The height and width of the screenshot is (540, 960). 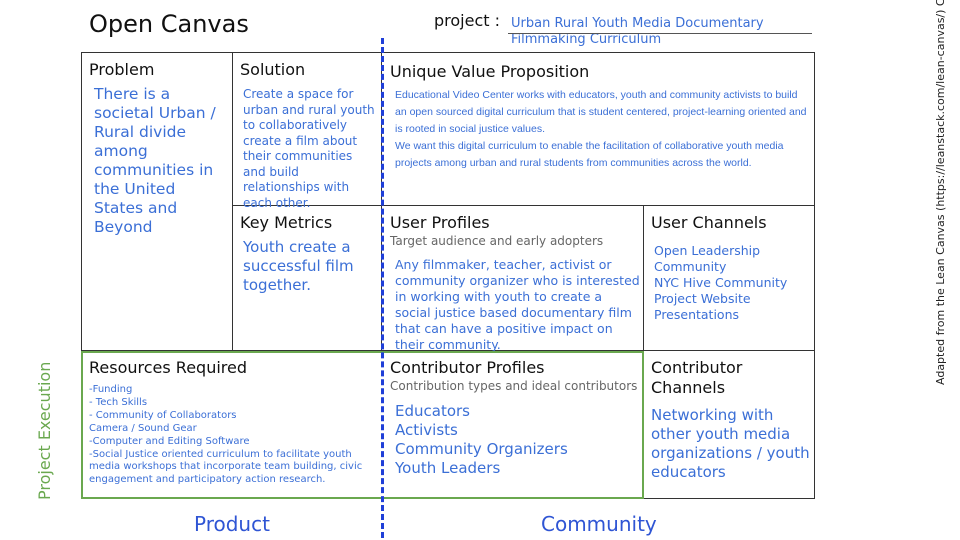 What do you see at coordinates (298, 266) in the screenshot?
I see `key-metrics-text: Youth create a successful film together.` at bounding box center [298, 266].